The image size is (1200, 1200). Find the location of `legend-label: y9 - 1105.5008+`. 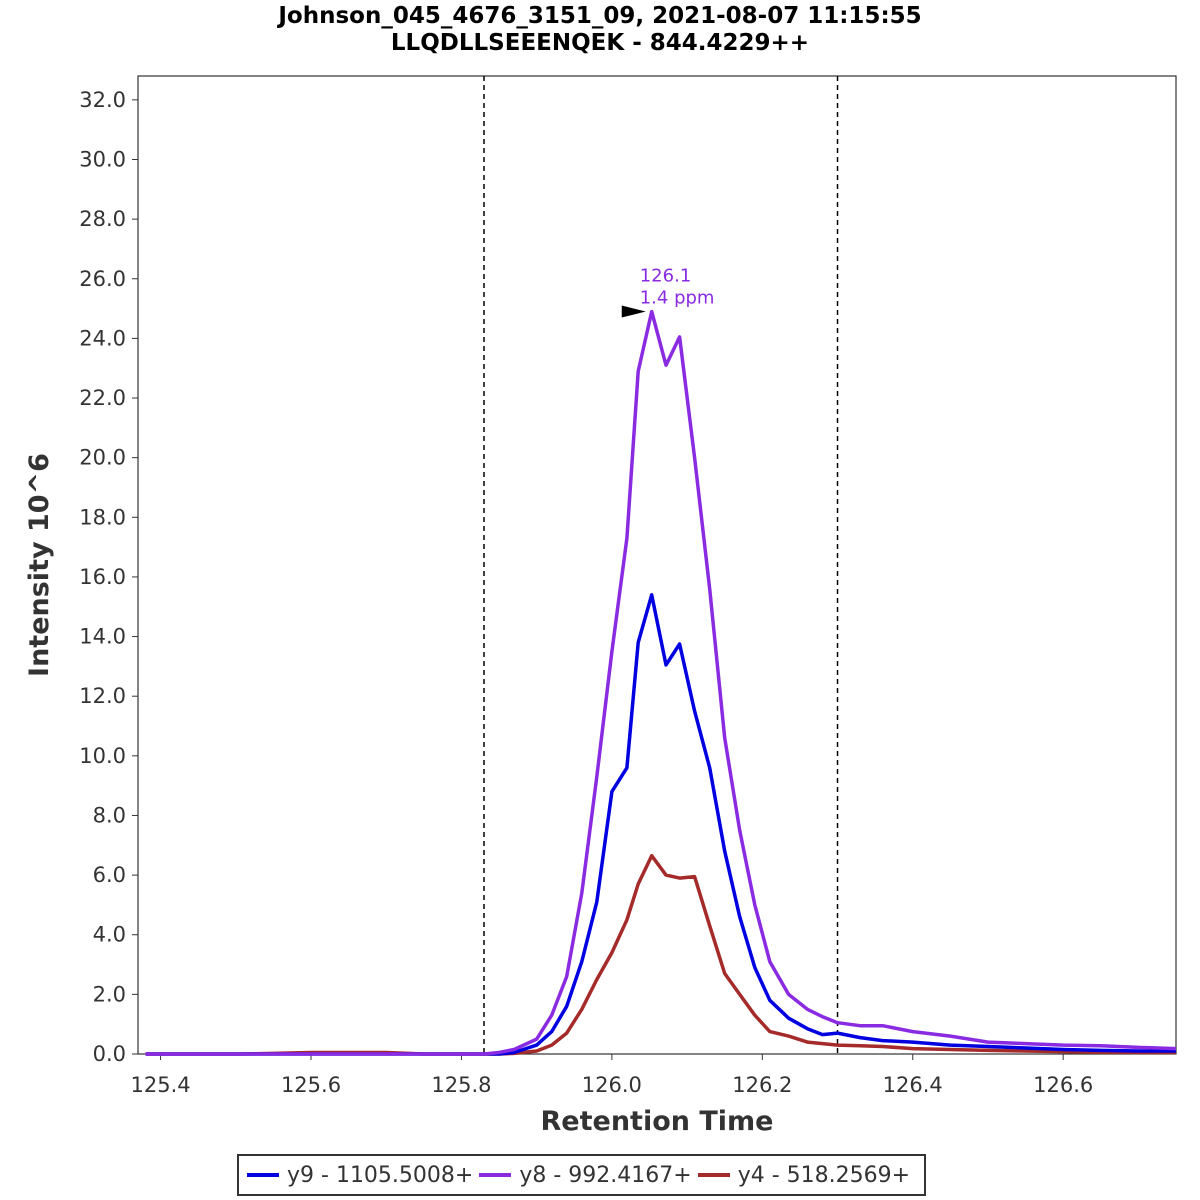

legend-label: y9 - 1105.5008+ is located at coordinates (380, 1175).